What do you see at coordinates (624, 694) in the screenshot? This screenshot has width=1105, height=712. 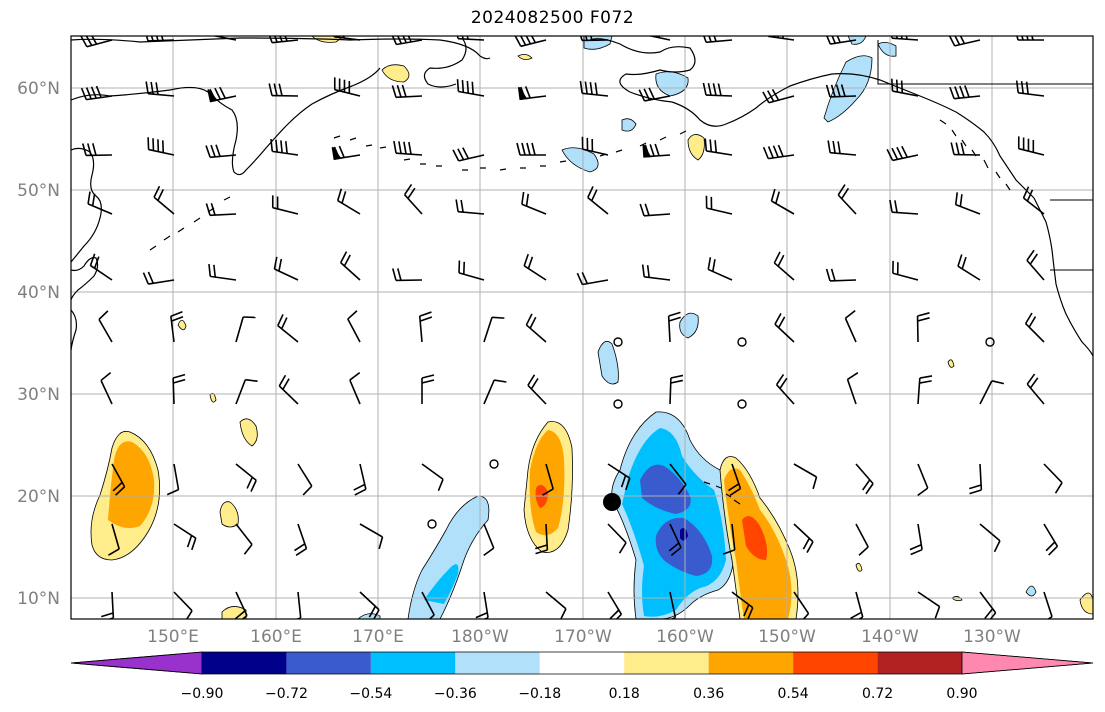 I see `colorbar-tick-label: 0.18` at bounding box center [624, 694].